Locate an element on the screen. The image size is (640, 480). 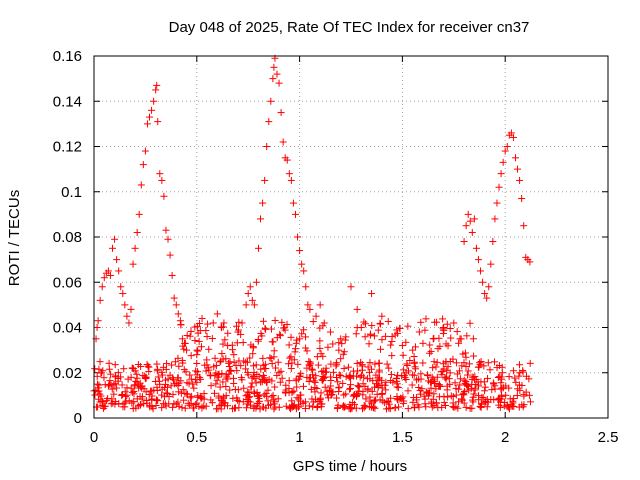
y-tick-label: 0.12 is located at coordinates (67, 147).